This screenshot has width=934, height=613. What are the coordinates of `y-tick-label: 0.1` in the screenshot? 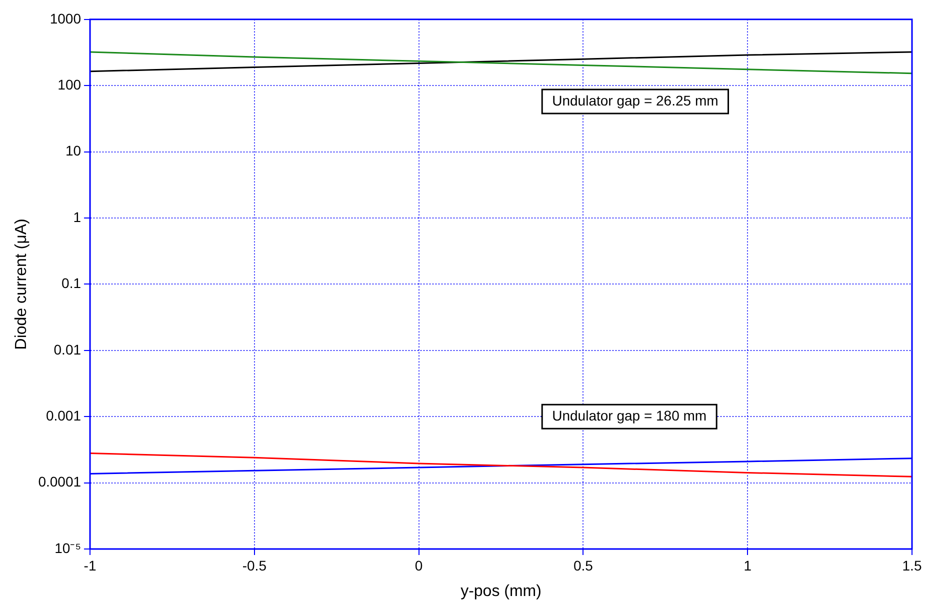 It's located at (72, 283).